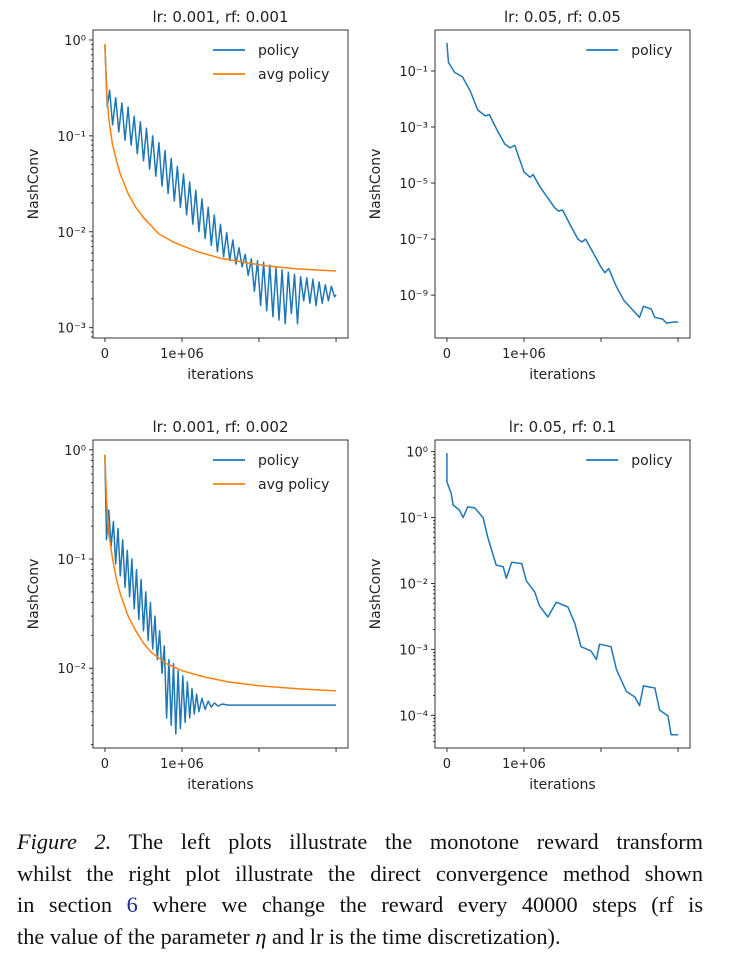 Image resolution: width=733 pixels, height=955 pixels. What do you see at coordinates (413, 716) in the screenshot?
I see `y-tick-label: 10⁻⁴` at bounding box center [413, 716].